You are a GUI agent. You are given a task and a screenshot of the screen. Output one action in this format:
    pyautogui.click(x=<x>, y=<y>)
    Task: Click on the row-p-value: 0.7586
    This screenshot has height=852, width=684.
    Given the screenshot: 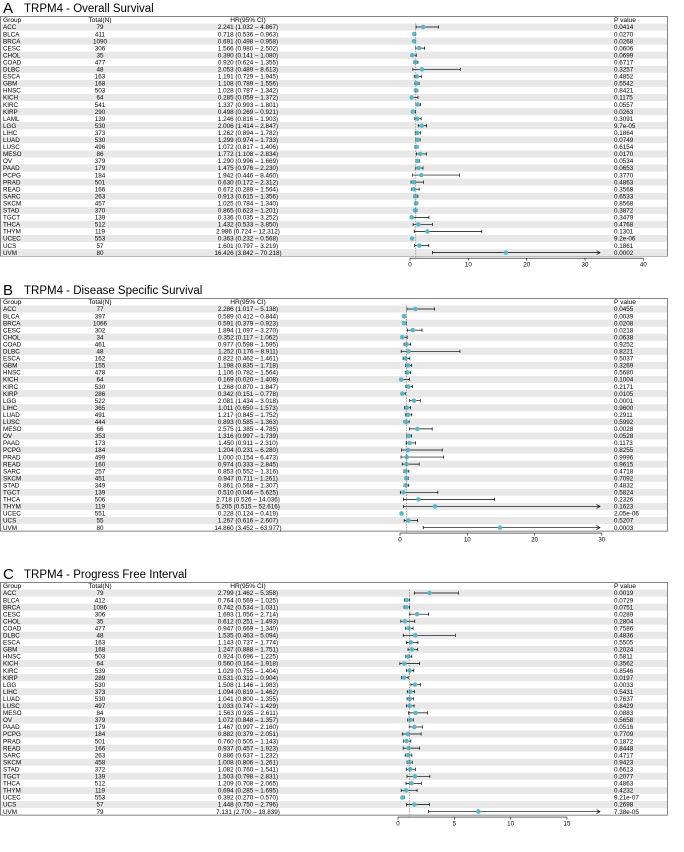 What is the action you would take?
    pyautogui.click(x=624, y=628)
    